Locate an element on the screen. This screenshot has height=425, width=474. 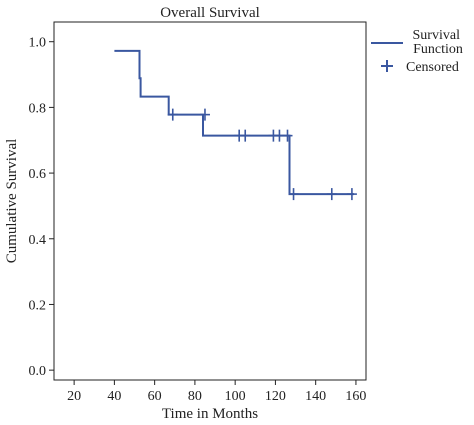
x-axis: 20 40 60 80 100 120 140 160 is located at coordinates (216, 392).